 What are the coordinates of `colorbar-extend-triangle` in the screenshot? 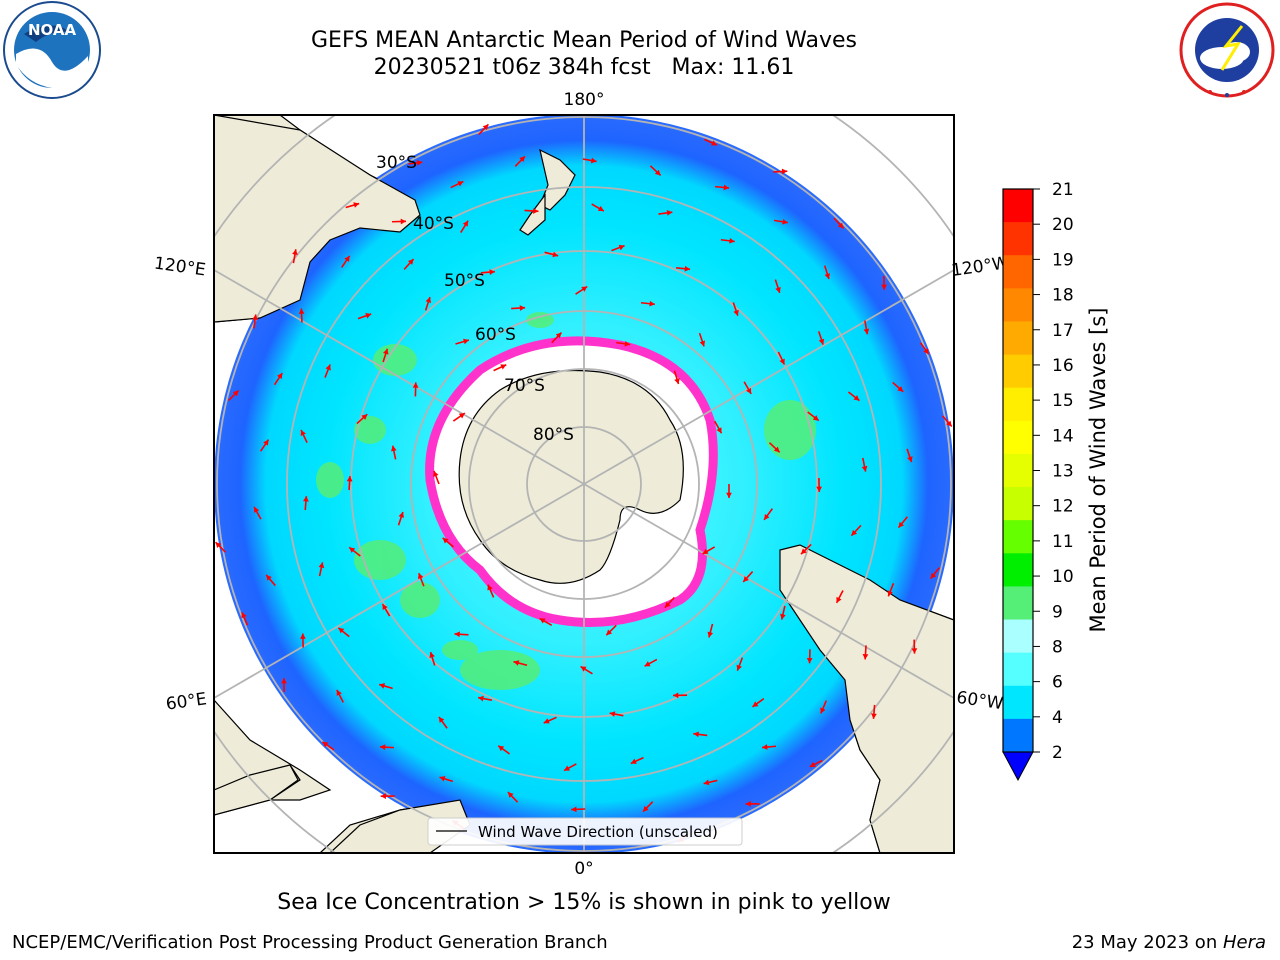 It's located at (1018, 766).